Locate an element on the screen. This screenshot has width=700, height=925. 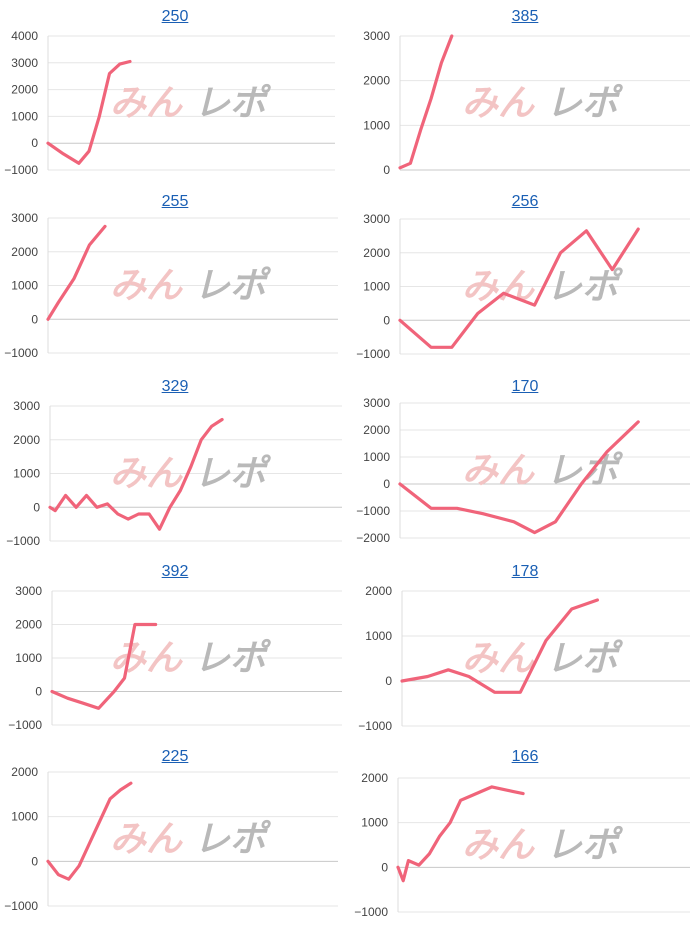
line-chart: −1000 0 1000 2000 3000 4000 みん レポ is located at coordinates (169, 103).